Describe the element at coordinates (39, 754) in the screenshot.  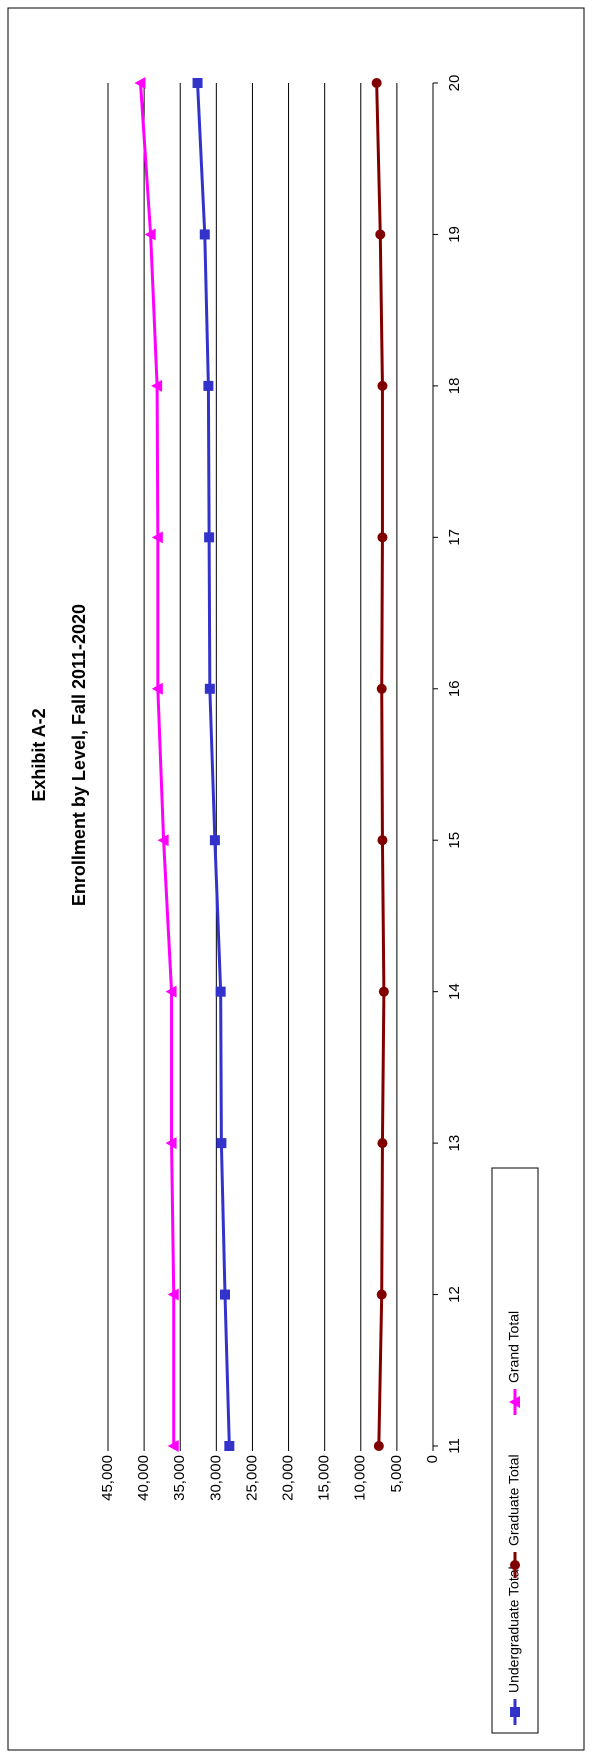
I see `chart-title: Exhibit A-2` at that location.